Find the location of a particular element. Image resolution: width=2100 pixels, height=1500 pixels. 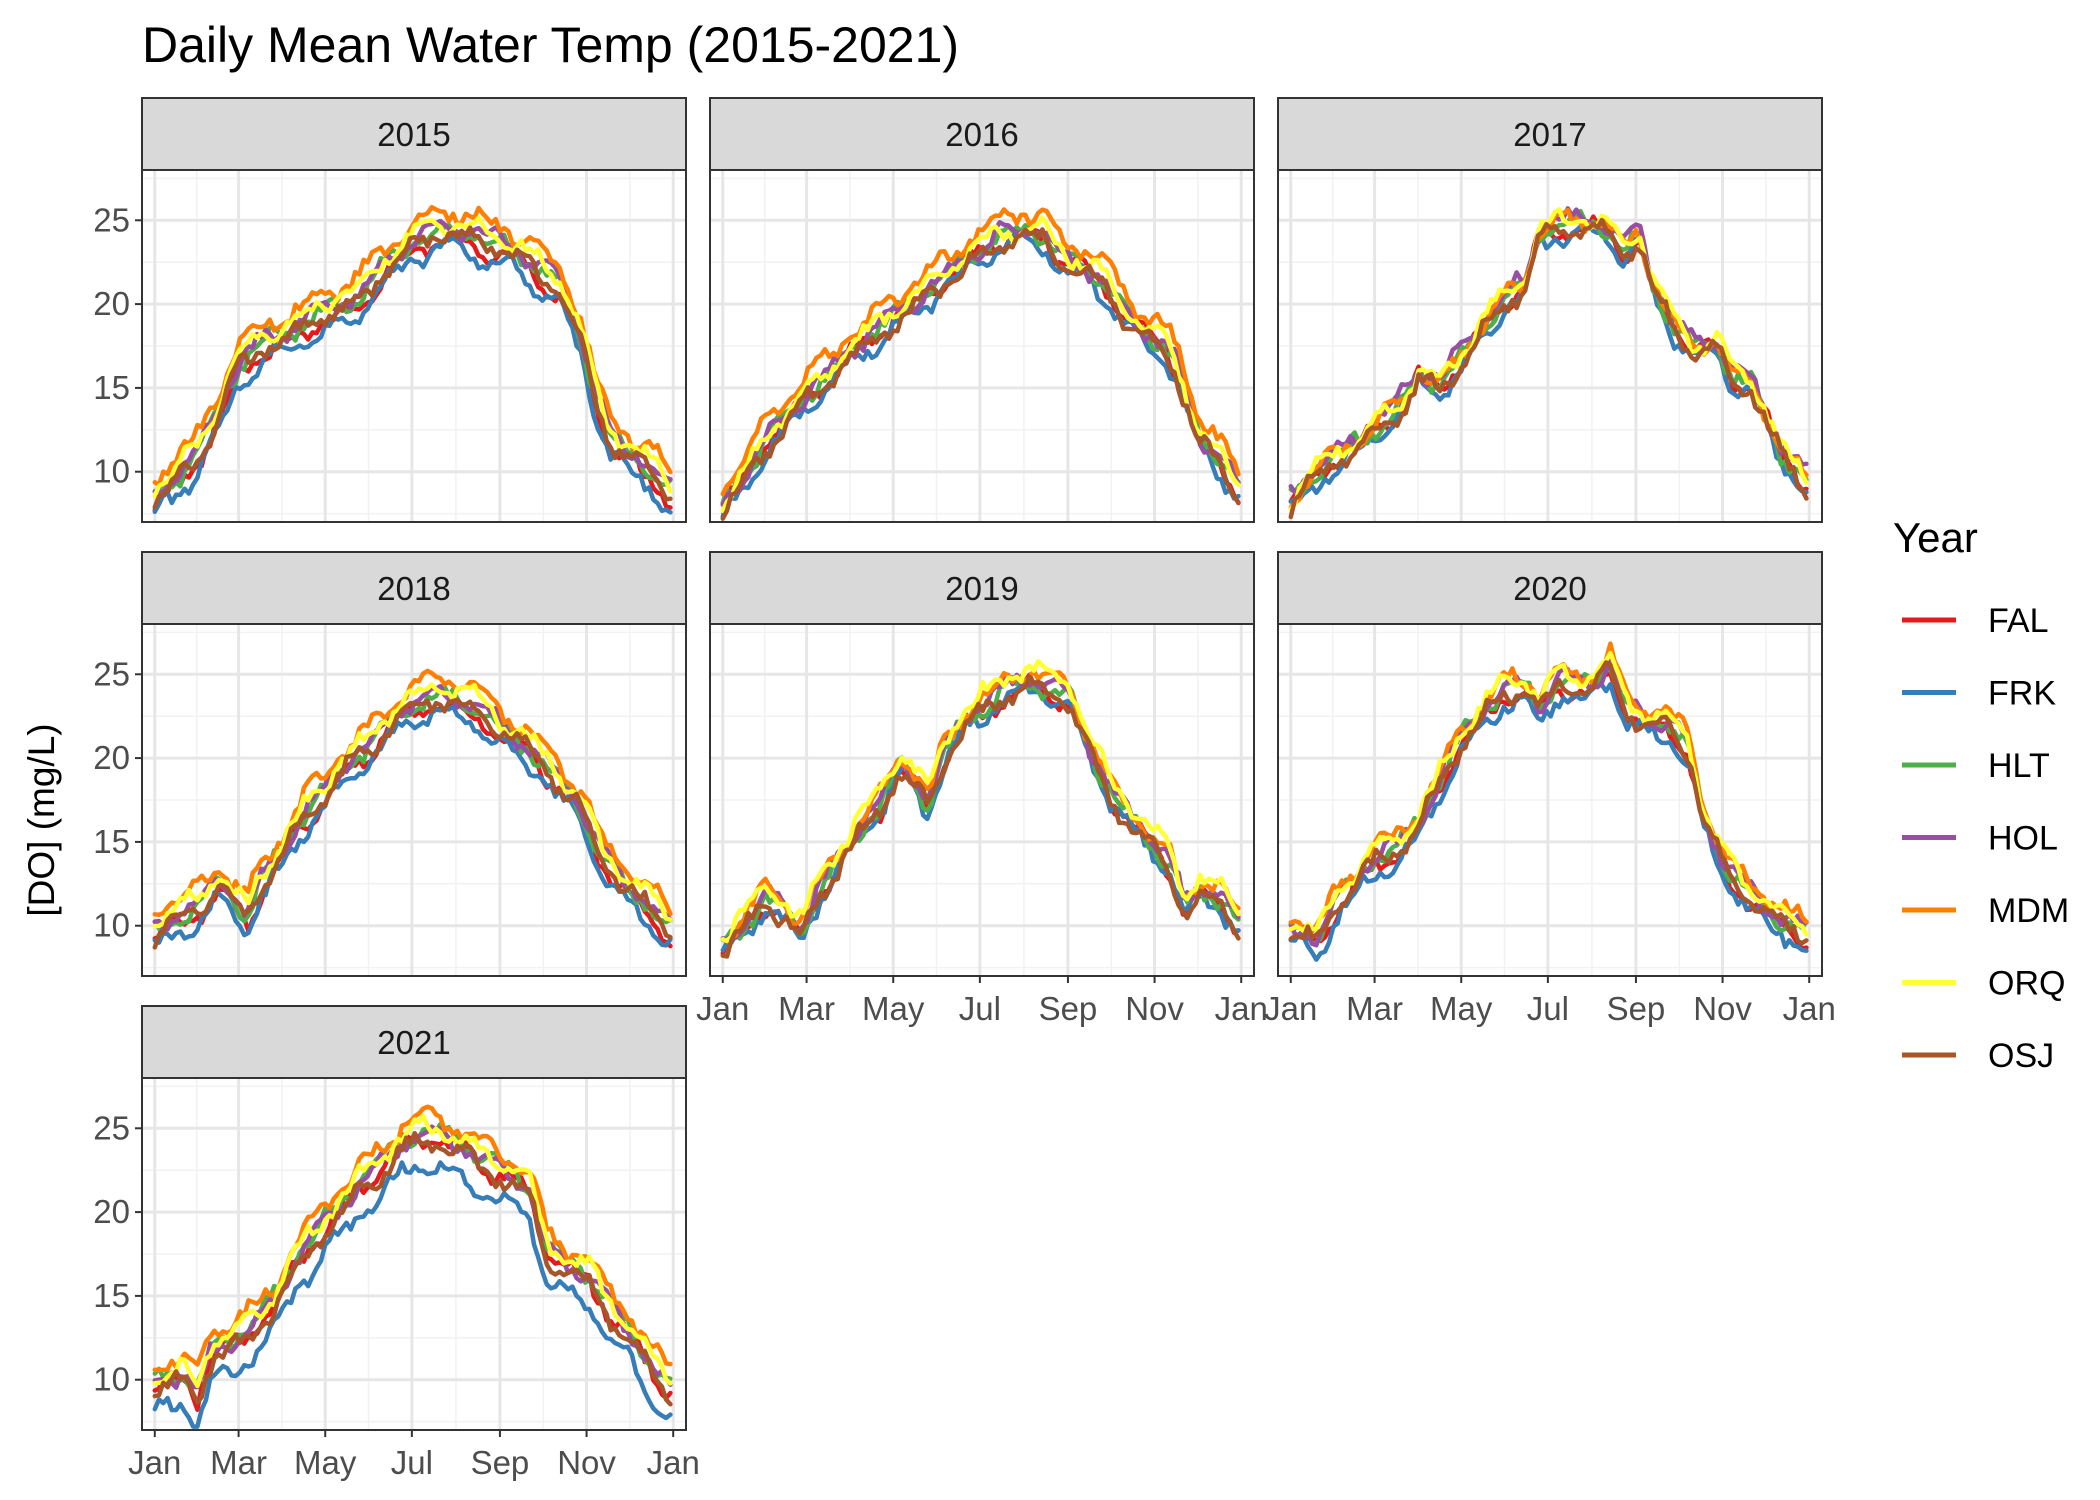

facet-strip-label: 2015 is located at coordinates (413, 134).